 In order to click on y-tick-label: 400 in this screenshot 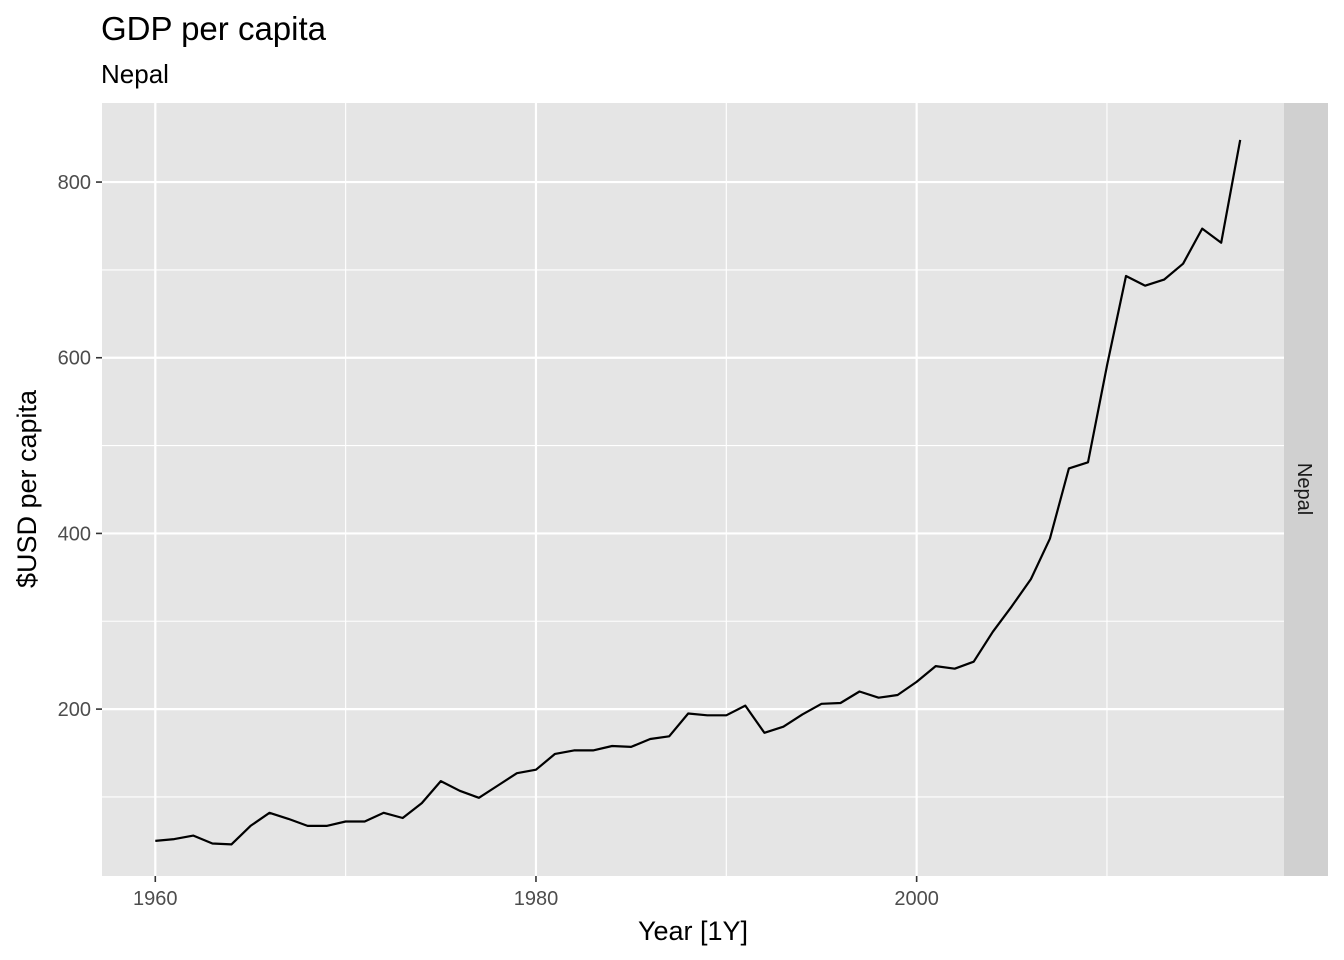, I will do `click(74, 534)`.